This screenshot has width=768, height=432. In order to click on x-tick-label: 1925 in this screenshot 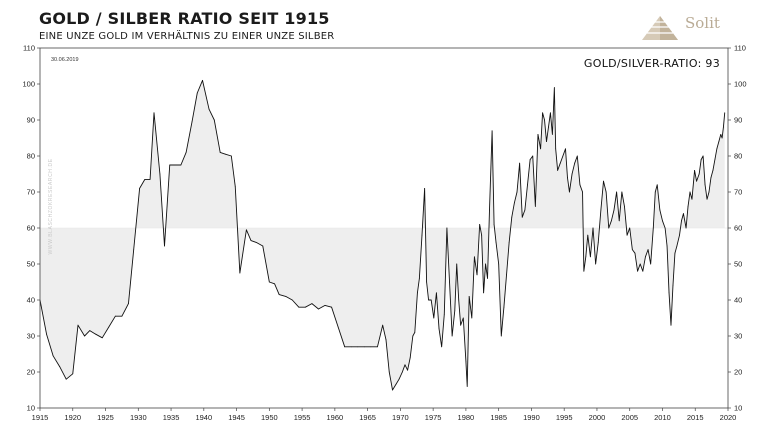, I will do `click(105, 417)`.